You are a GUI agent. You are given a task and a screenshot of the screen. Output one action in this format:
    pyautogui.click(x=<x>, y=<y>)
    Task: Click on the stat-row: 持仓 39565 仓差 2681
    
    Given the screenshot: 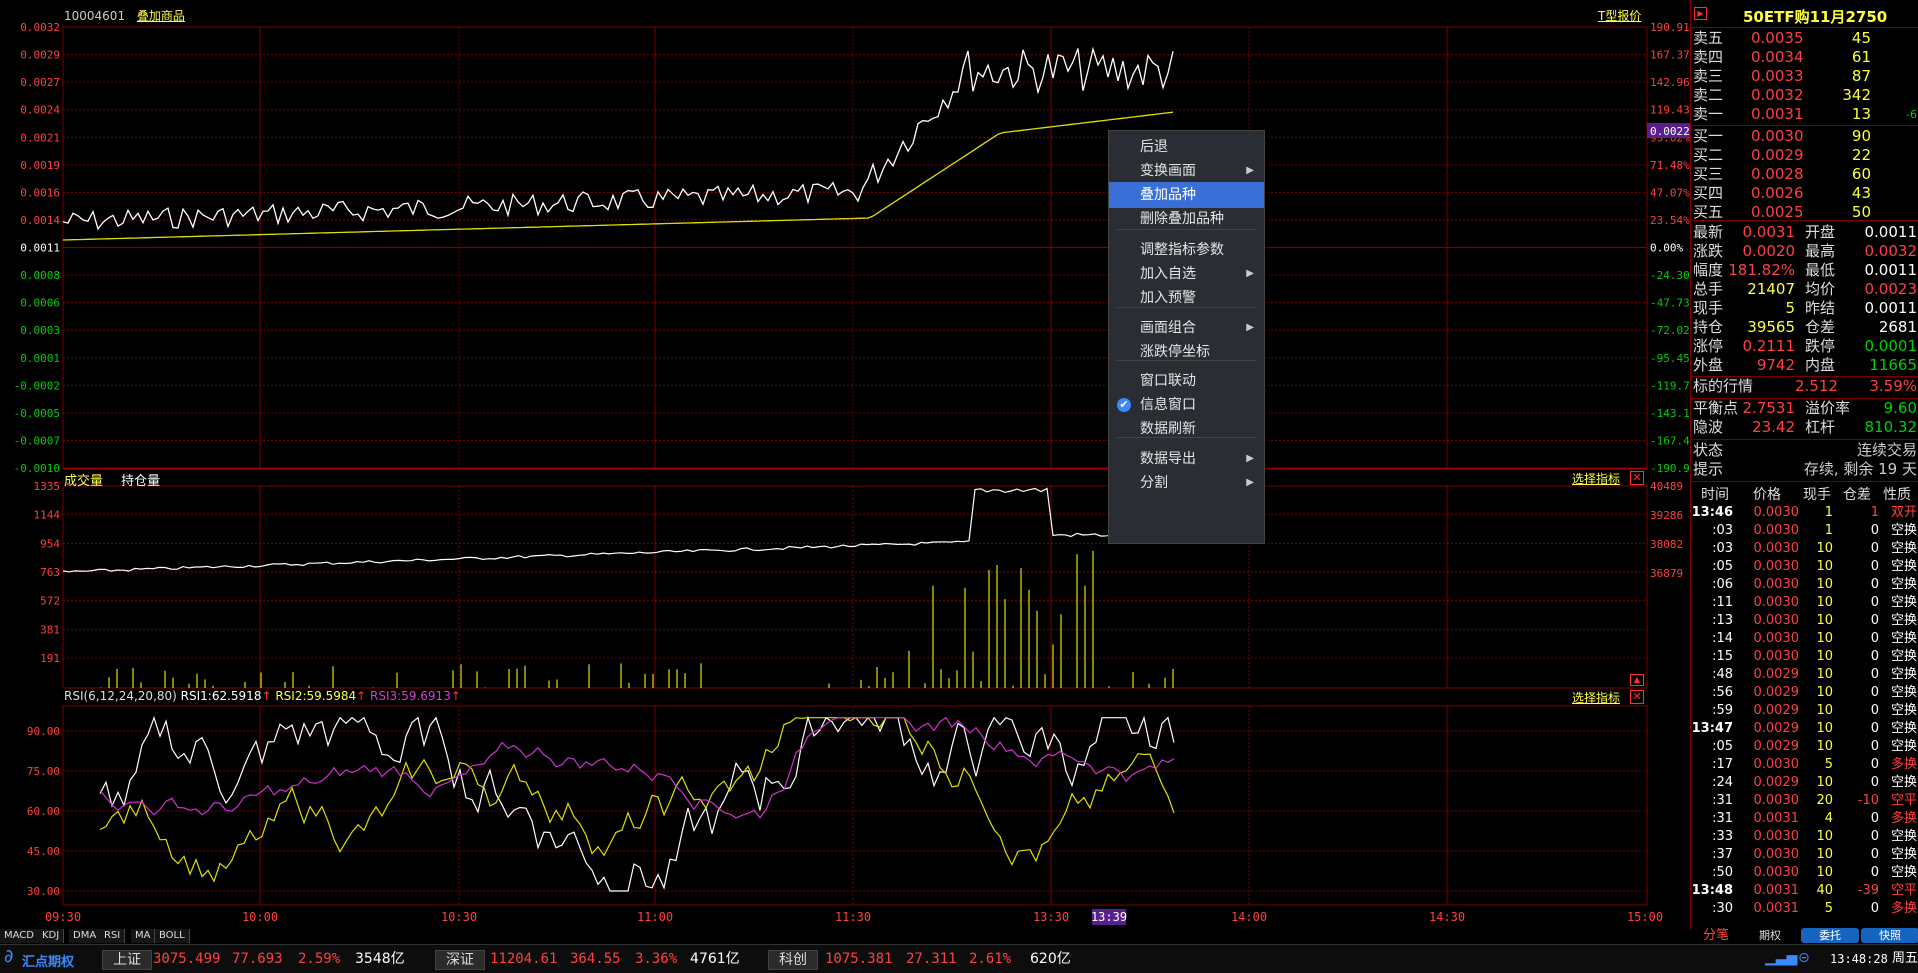 What is the action you would take?
    pyautogui.click(x=1804, y=327)
    